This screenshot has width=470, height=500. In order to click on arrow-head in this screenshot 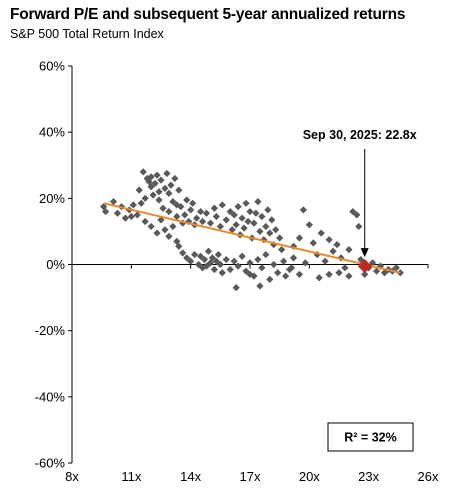, I will do `click(364, 253)`.